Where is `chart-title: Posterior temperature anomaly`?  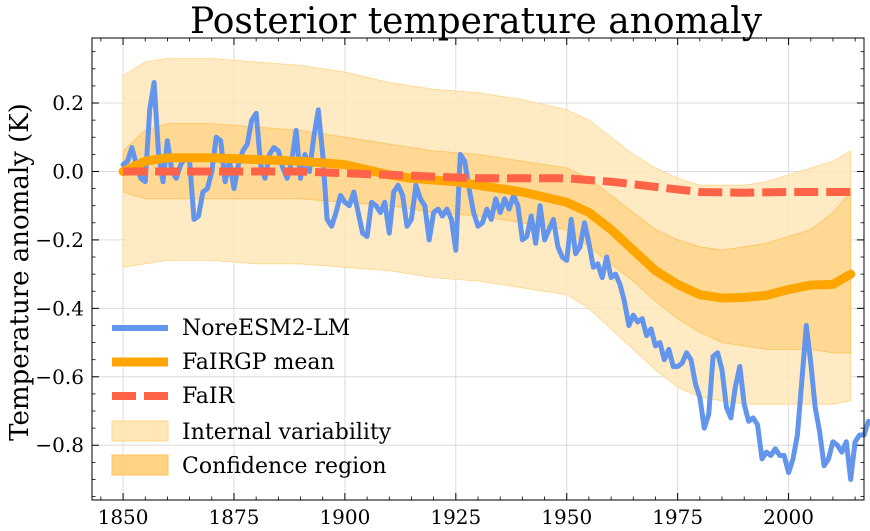 chart-title: Posterior temperature anomaly is located at coordinates (476, 21).